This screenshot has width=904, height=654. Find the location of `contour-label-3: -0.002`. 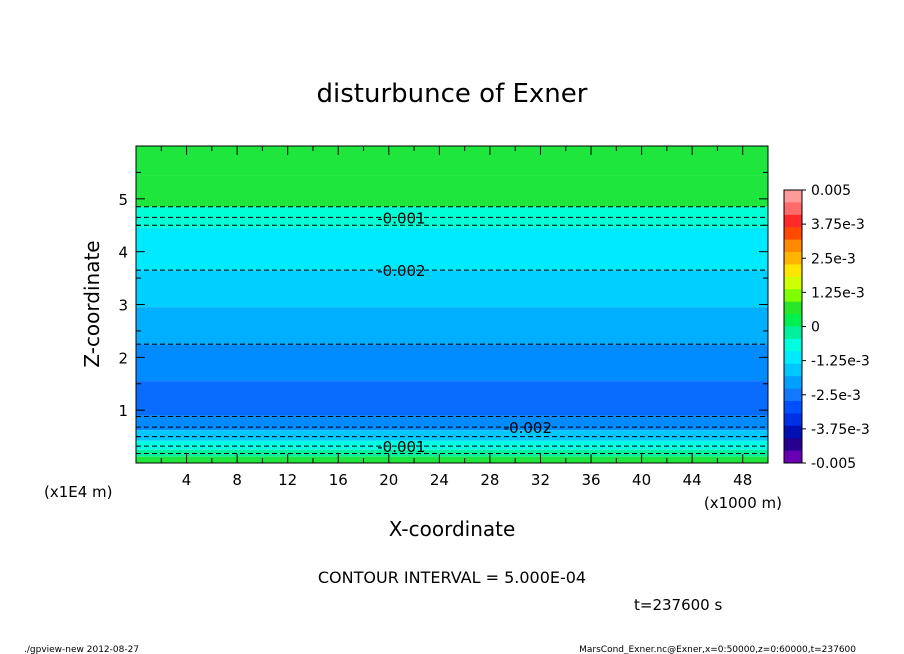

contour-label-3: -0.002 is located at coordinates (401, 271).